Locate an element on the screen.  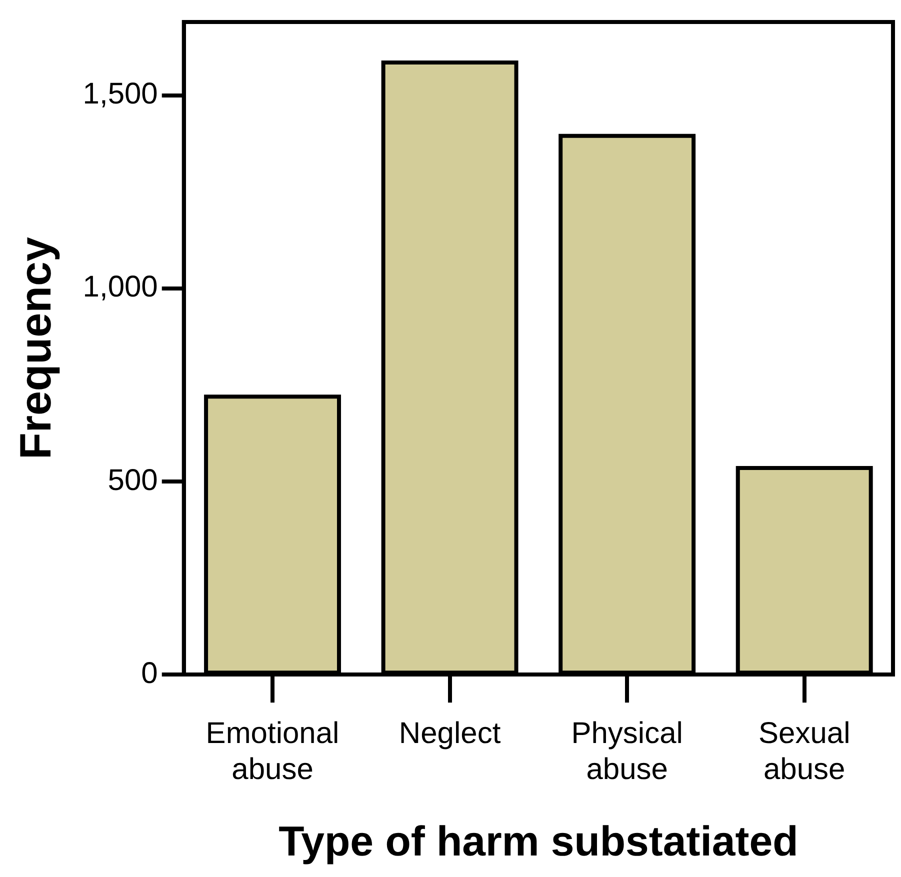
y-tick-label: 1,000 is located at coordinates (120, 287).